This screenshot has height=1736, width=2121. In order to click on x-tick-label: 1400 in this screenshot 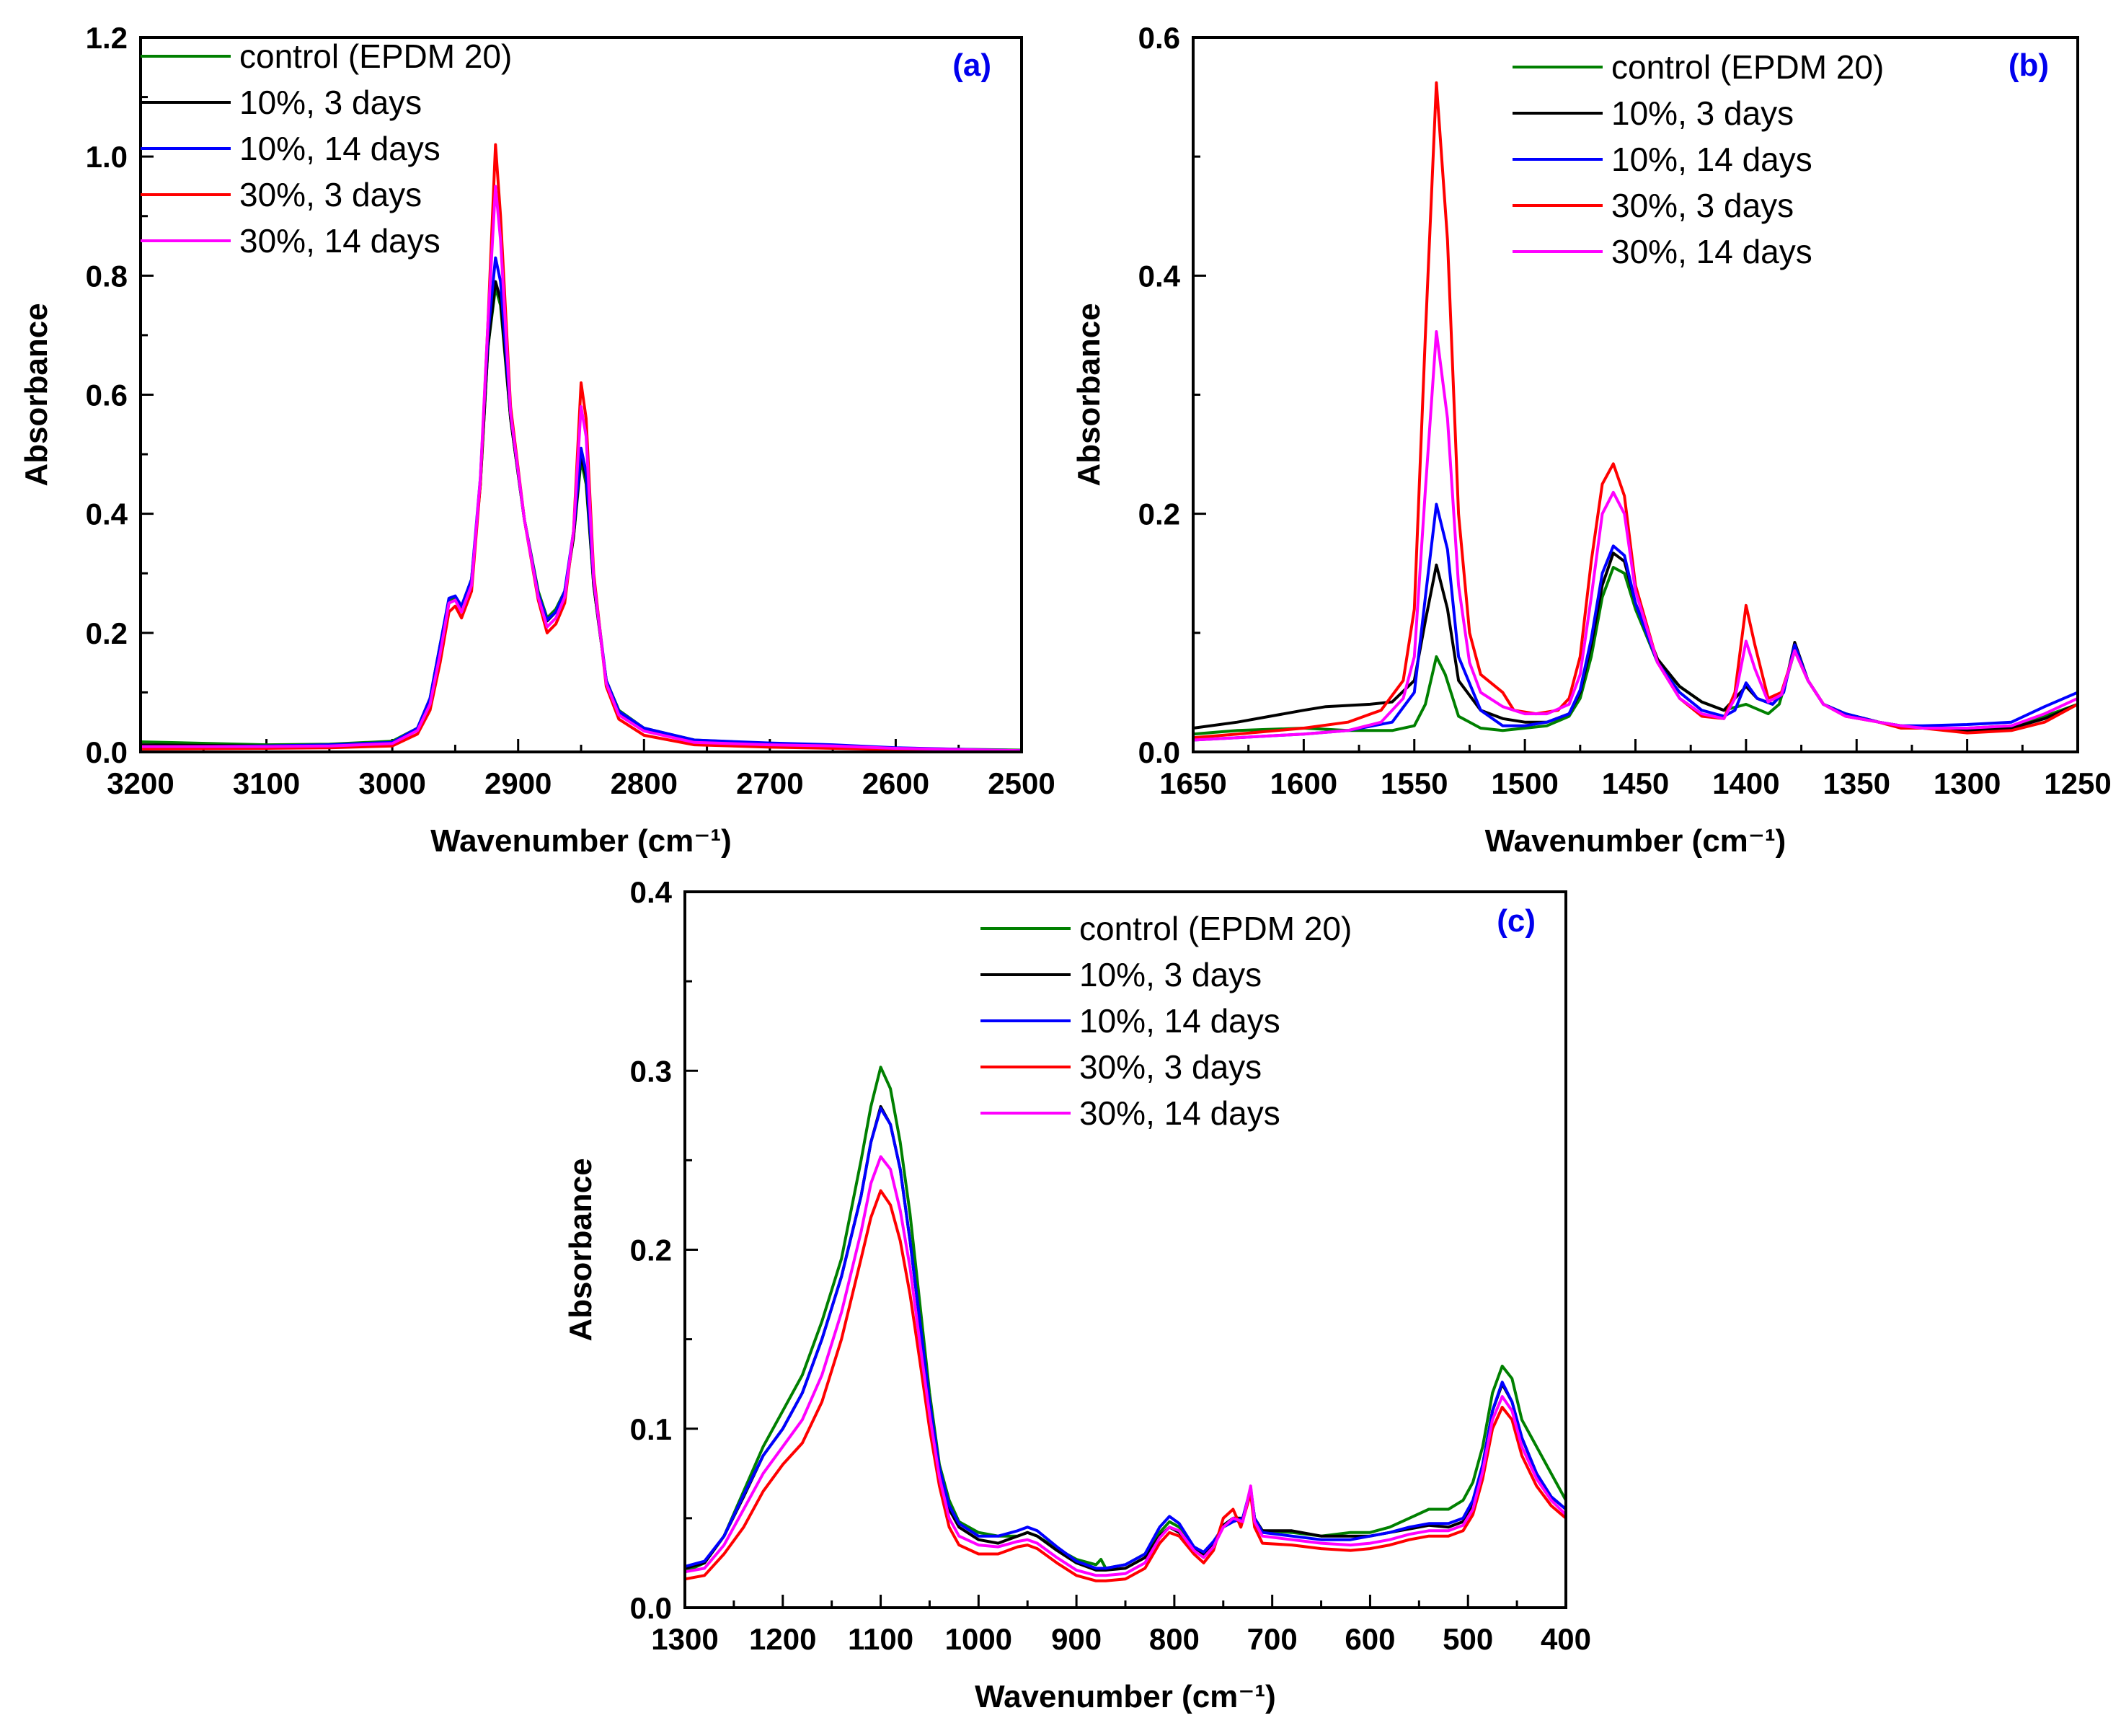, I will do `click(1745, 783)`.